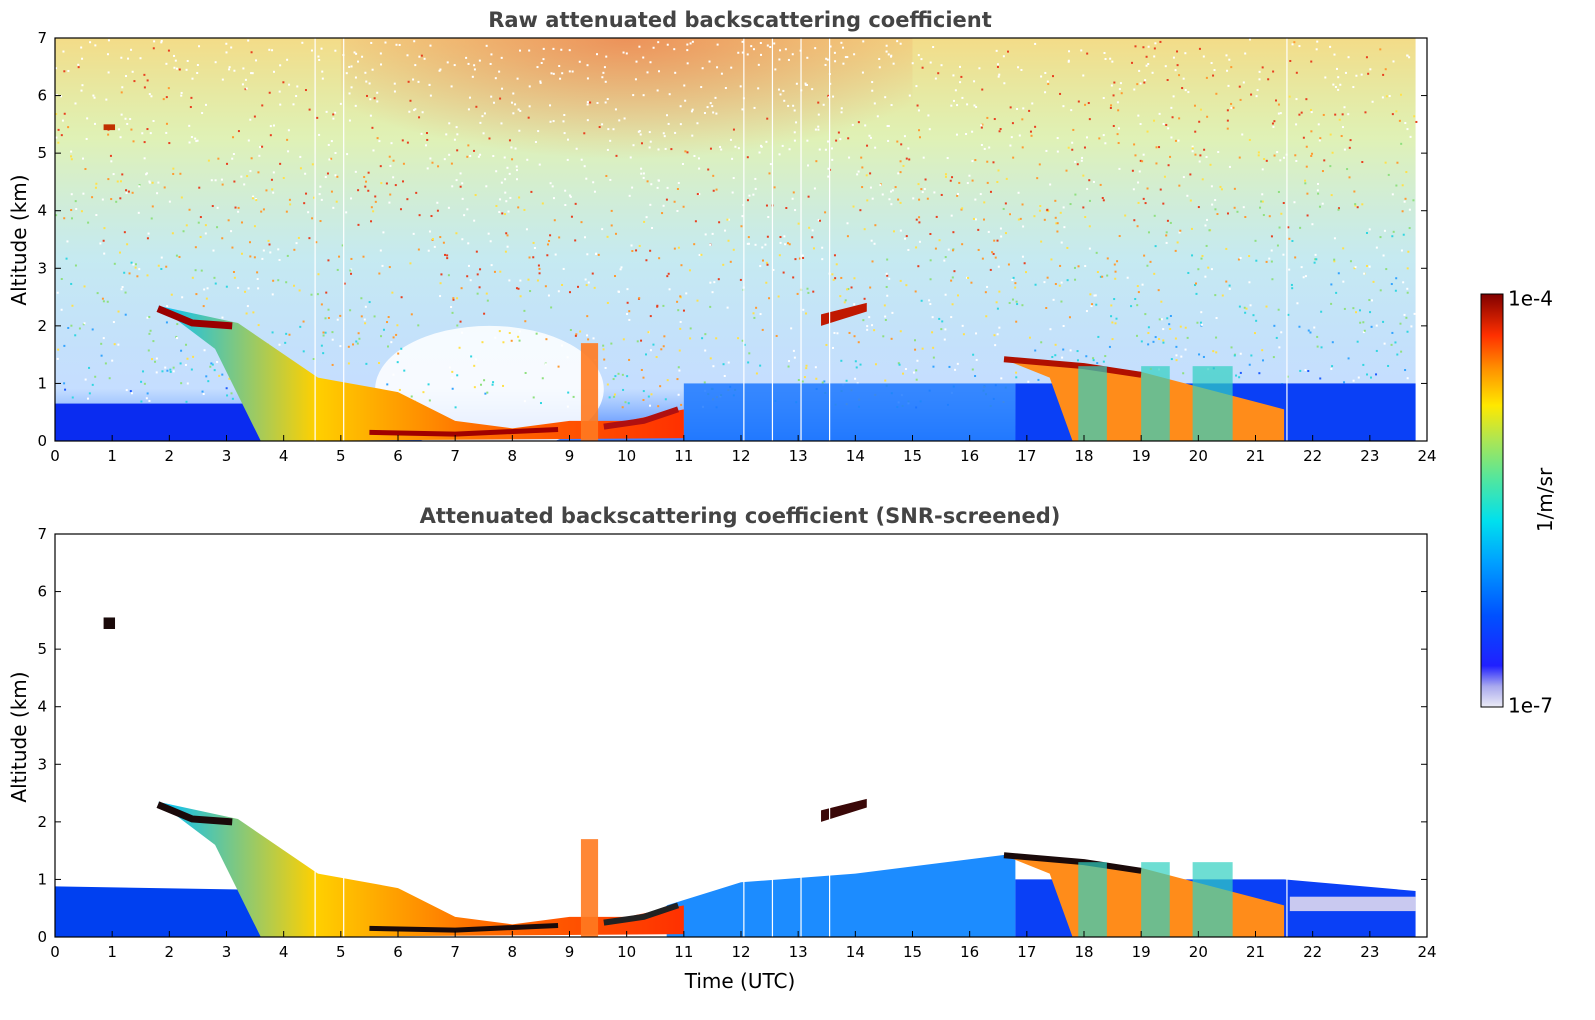 The image size is (1595, 1020). What do you see at coordinates (1426, 456) in the screenshot?
I see `x-tick-label: 24` at bounding box center [1426, 456].